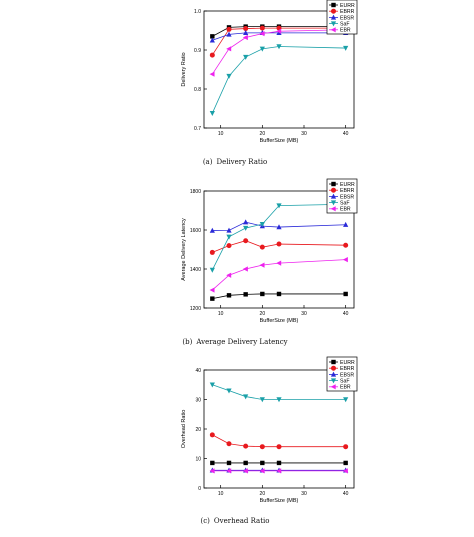 The width and height of the screenshot is (474, 537). What do you see at coordinates (241, 521) in the screenshot?
I see `caption-text: Overhead Ratio` at bounding box center [241, 521].